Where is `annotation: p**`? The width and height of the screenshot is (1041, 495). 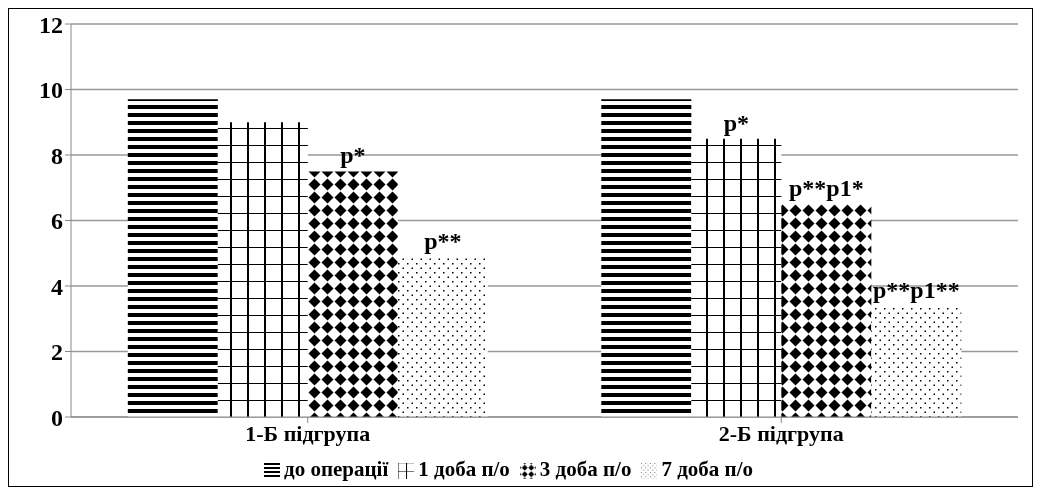
annotation: p** is located at coordinates (443, 240).